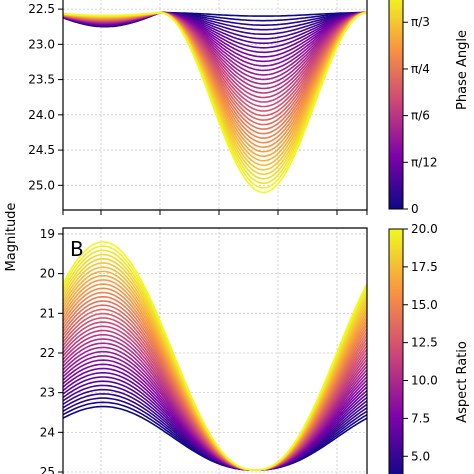 Image resolution: width=474 pixels, height=474 pixels. I want to click on colorbar-tick-label: π/6, so click(420, 116).